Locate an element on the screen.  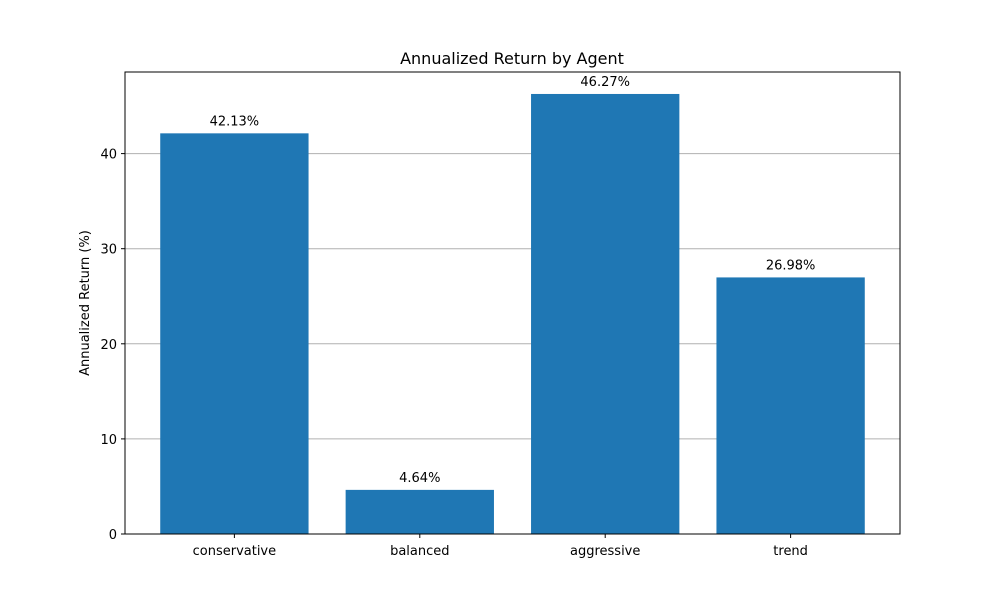
x-tick-label-balanced: balanced is located at coordinates (419, 551).